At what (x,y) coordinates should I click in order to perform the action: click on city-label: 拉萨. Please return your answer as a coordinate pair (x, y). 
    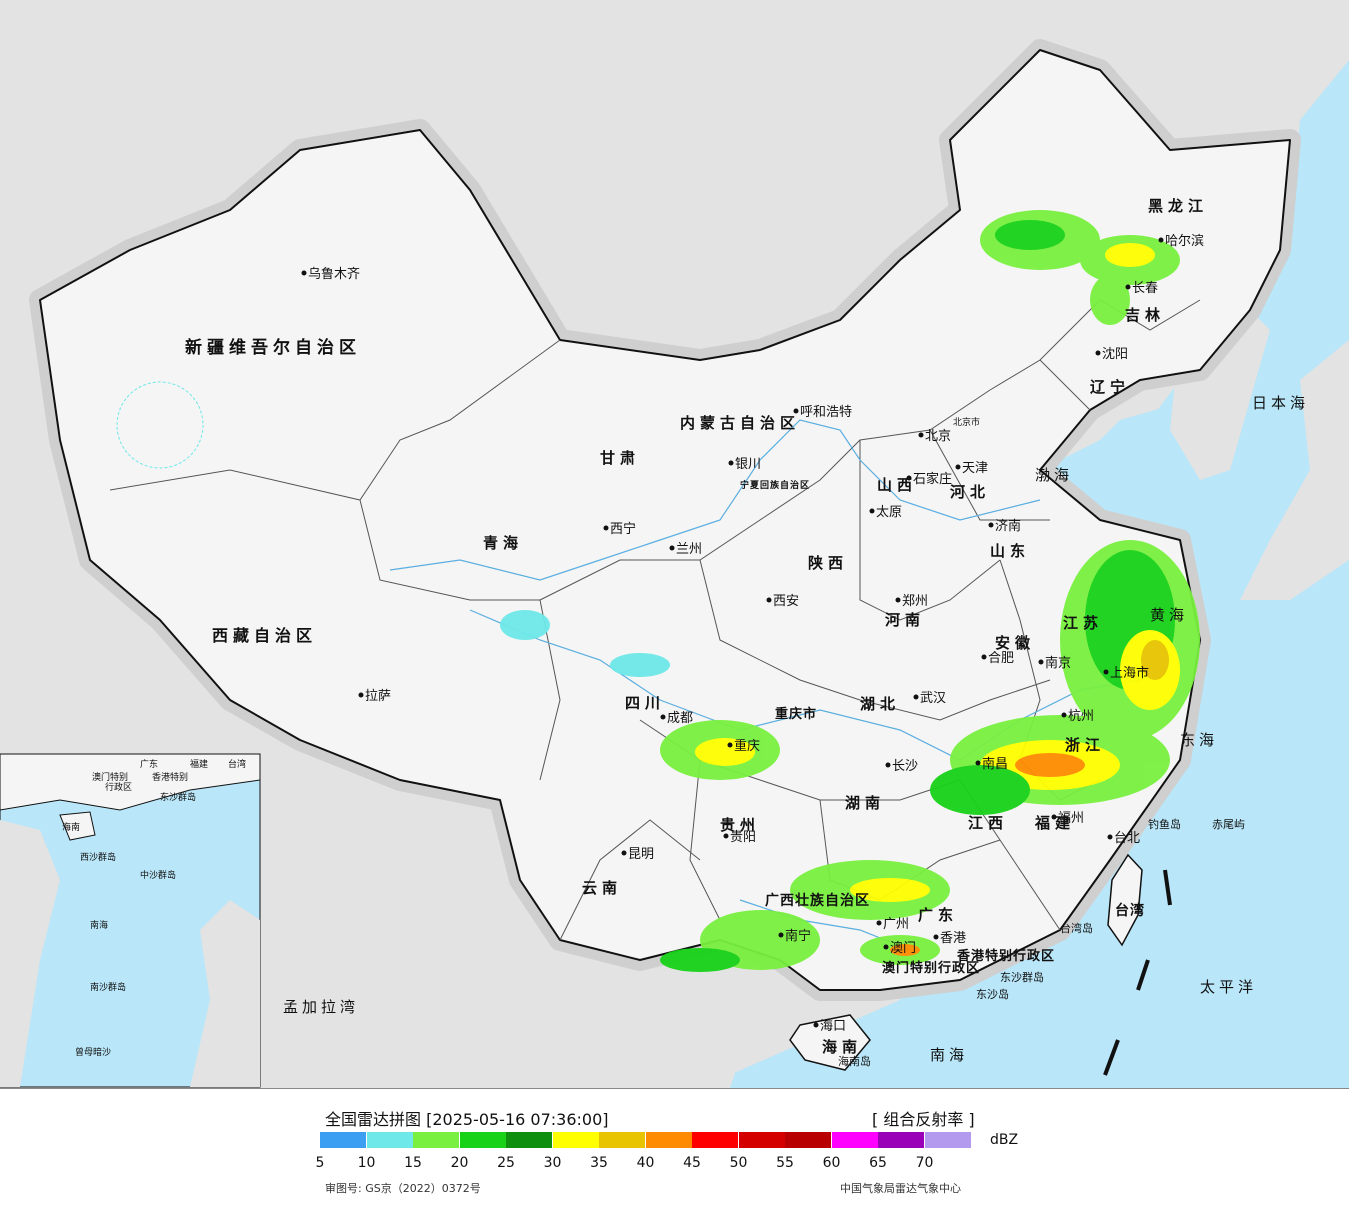
    Looking at the image, I should click on (378, 696).